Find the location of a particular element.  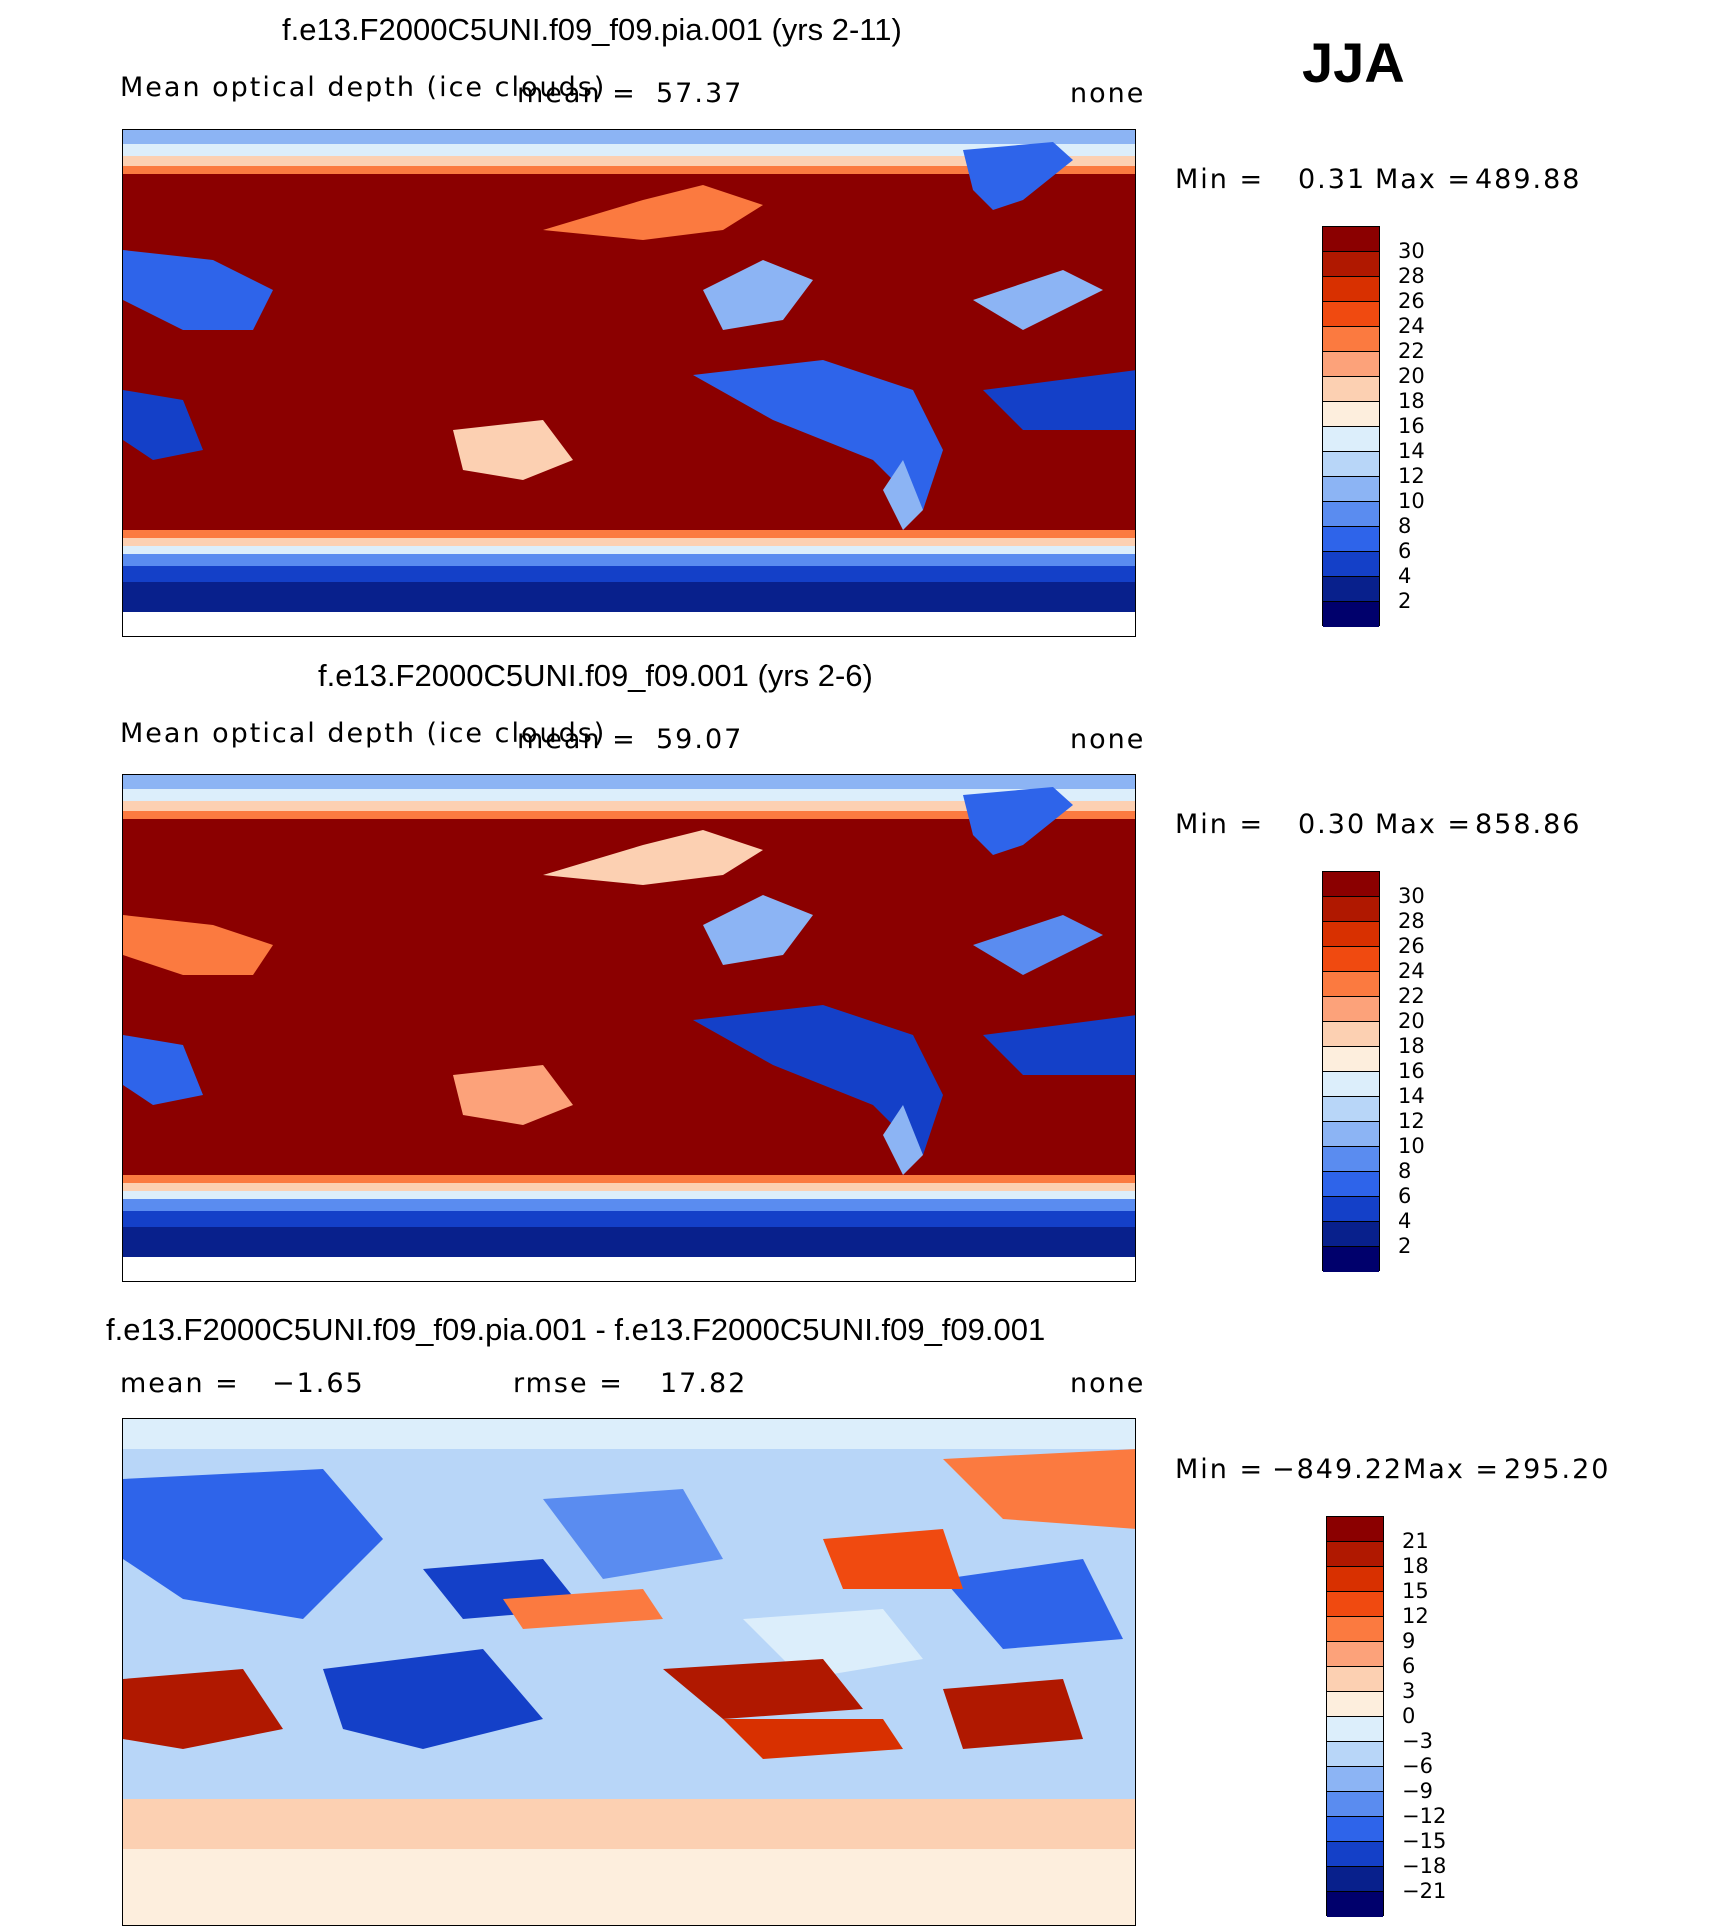

colorbar-tick-label: 3 is located at coordinates (1409, 1691).